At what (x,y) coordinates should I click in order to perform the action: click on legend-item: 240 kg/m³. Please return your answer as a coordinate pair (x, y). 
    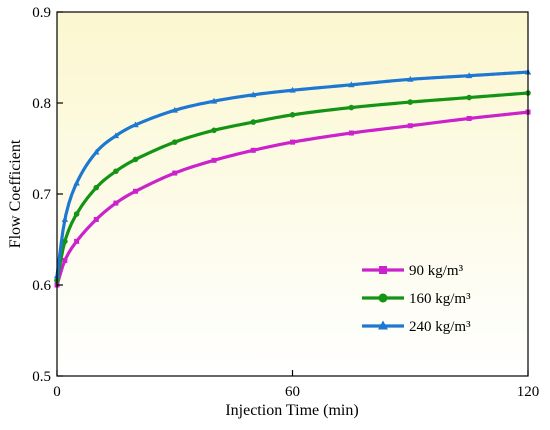
    Looking at the image, I should click on (416, 327).